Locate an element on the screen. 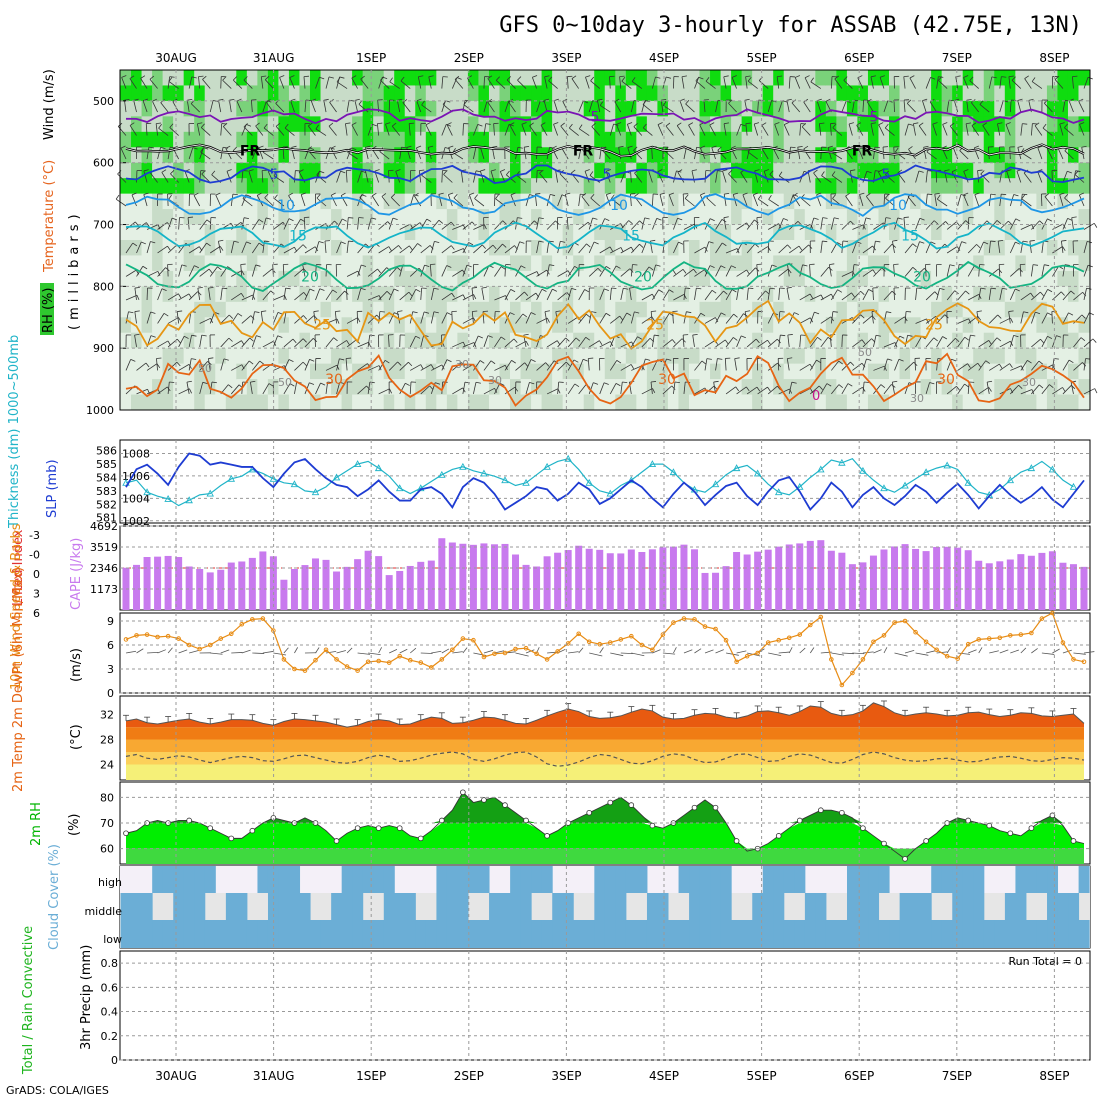 Image resolution: width=1100 pixels, height=1100 pixels. cape-label: CAPE (J/kg) is located at coordinates (76, 574).